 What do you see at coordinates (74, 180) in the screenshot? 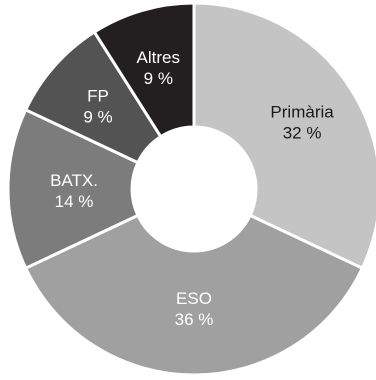
I see `category-label-batx: BATX.` at bounding box center [74, 180].